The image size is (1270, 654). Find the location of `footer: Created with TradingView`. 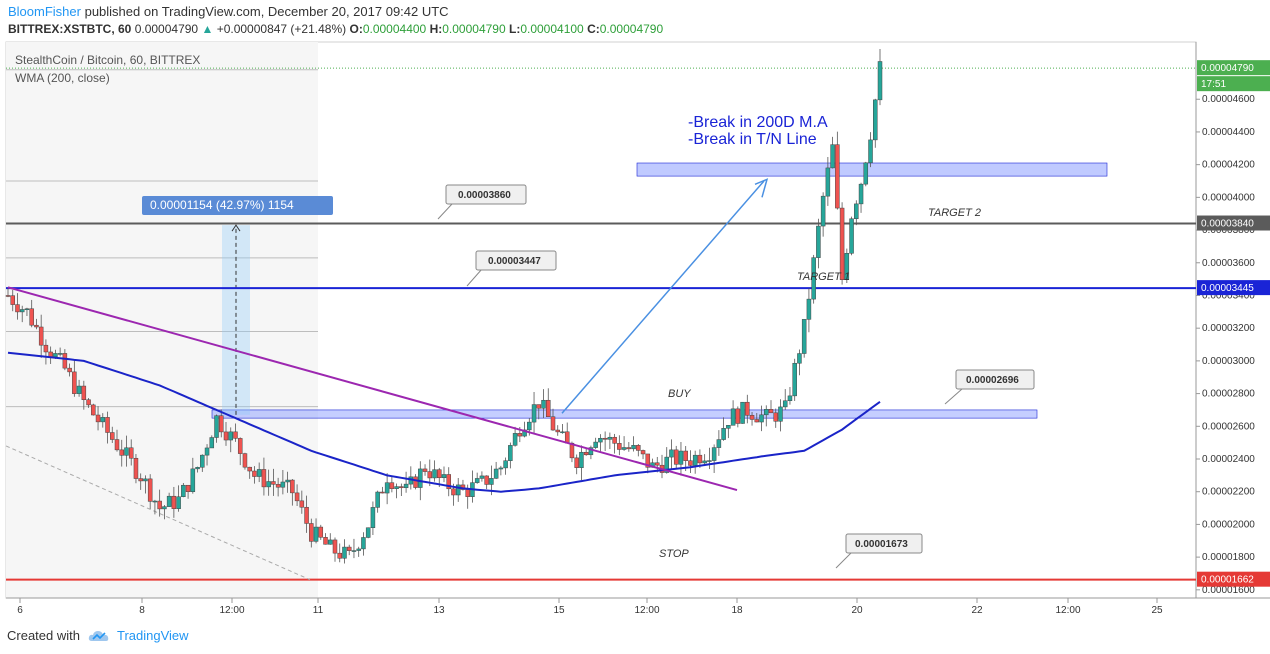

footer: Created with TradingView is located at coordinates (98, 635).